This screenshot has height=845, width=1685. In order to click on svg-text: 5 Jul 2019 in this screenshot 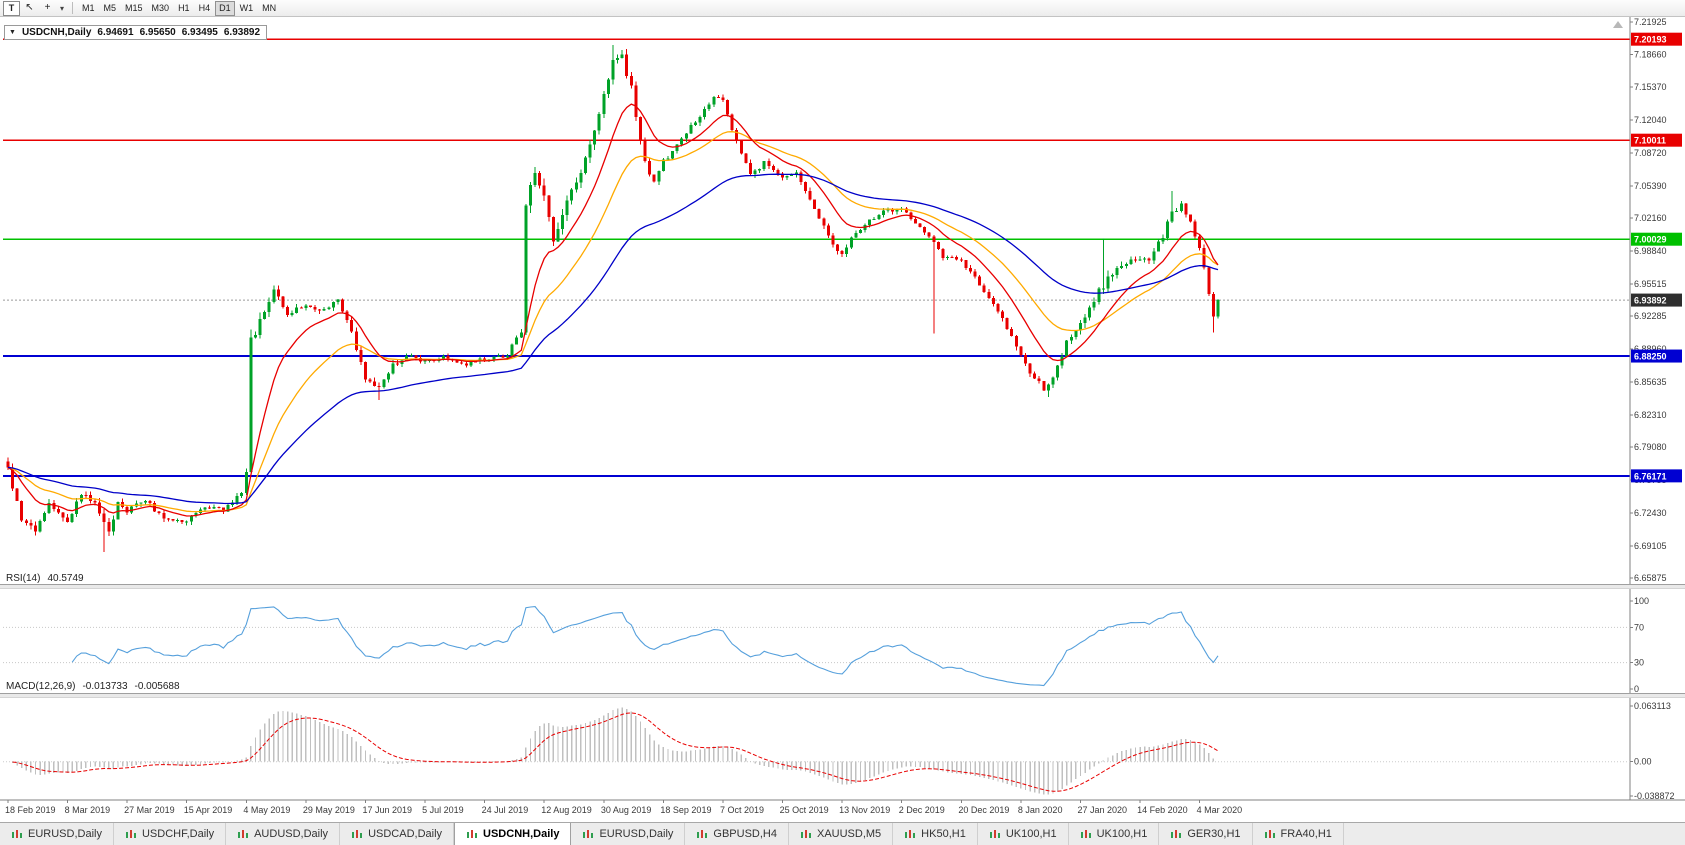, I will do `click(443, 810)`.